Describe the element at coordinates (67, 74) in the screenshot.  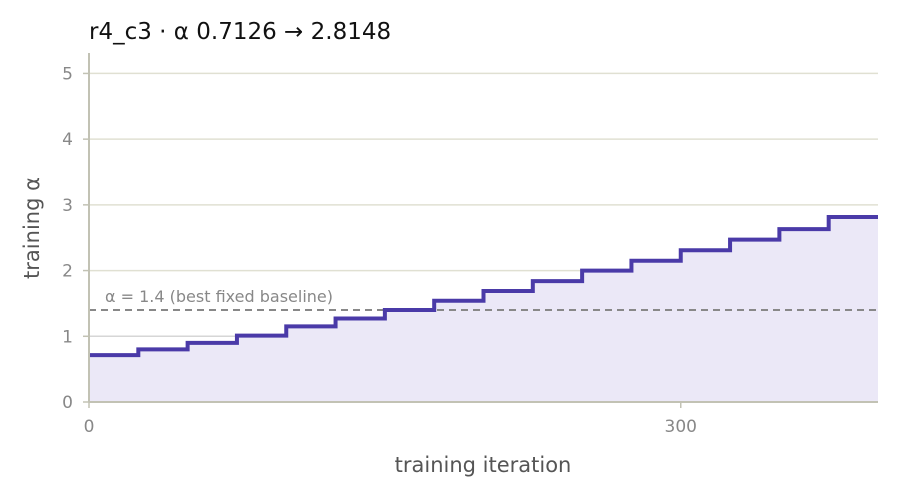
I see `y-tick-label: 5` at that location.